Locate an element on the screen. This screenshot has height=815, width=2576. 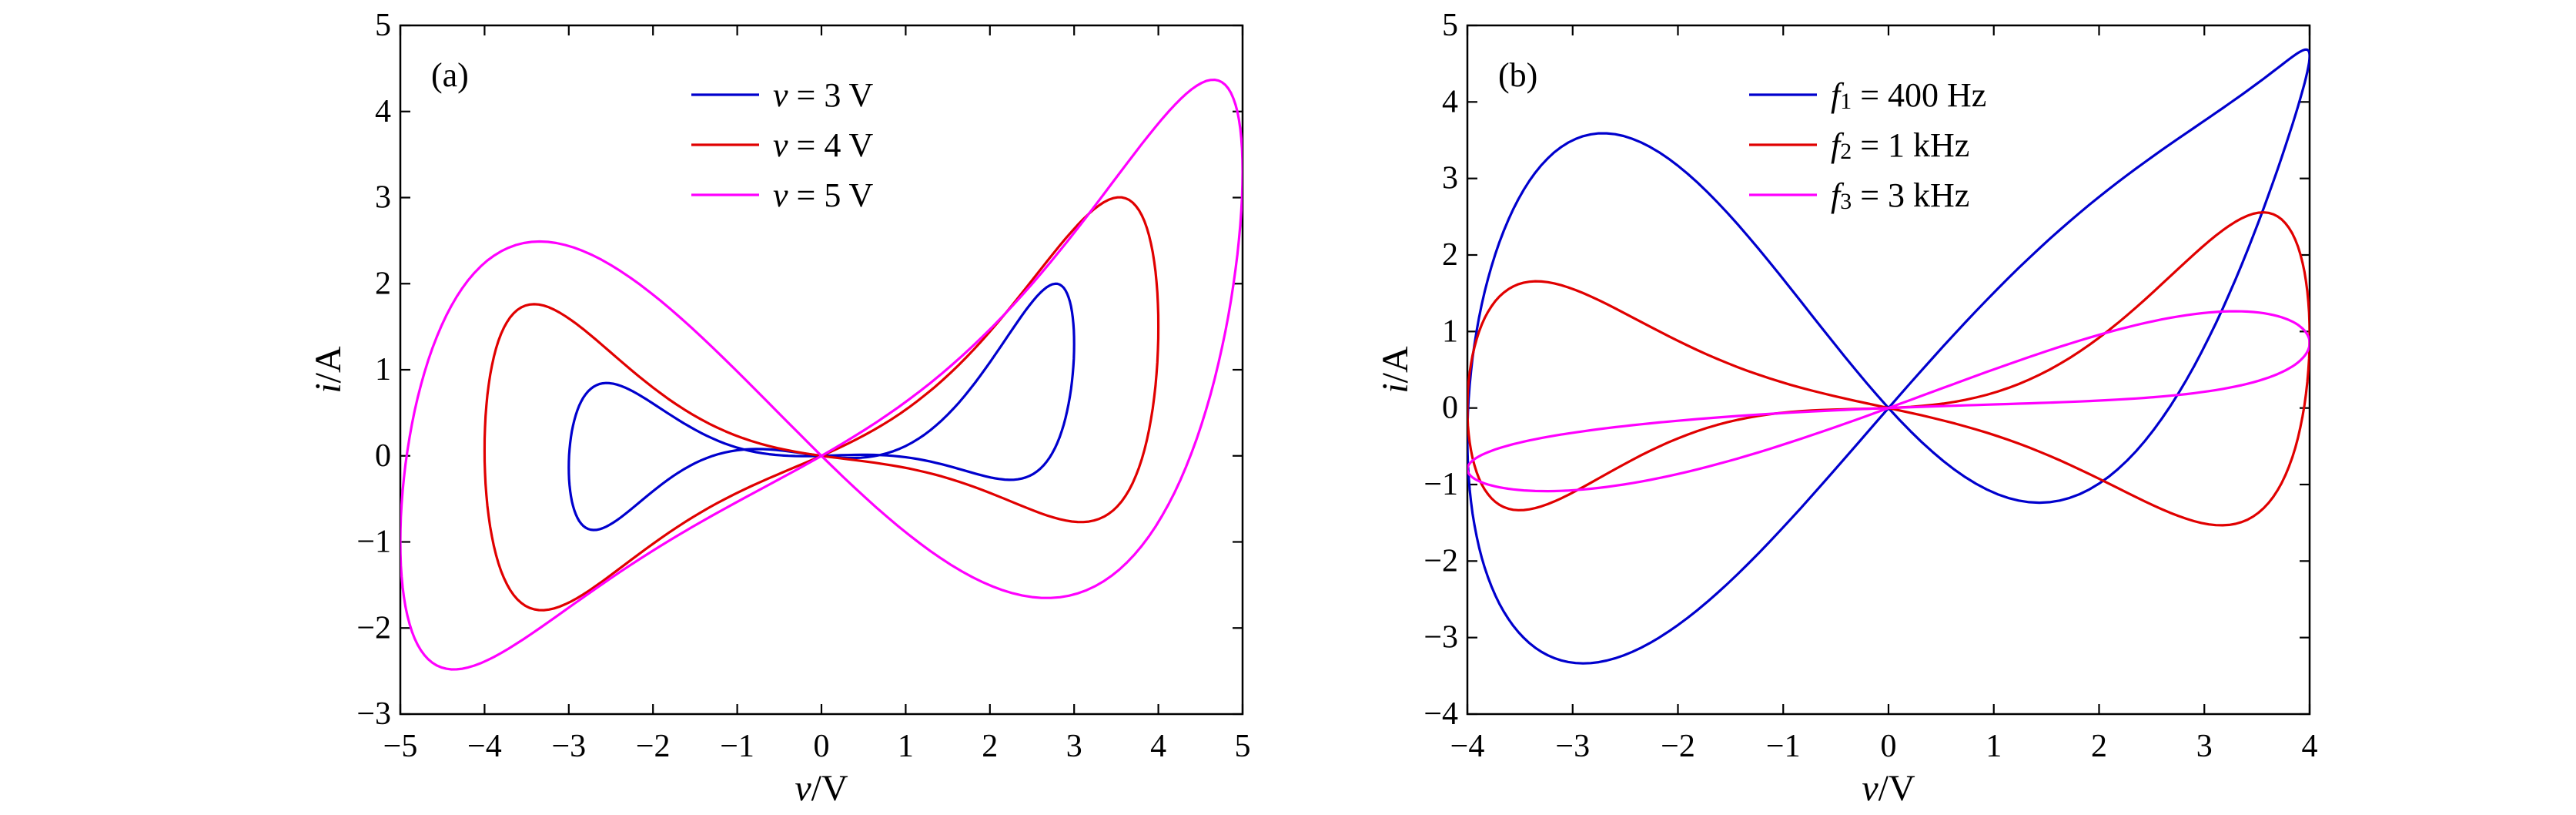
curve-f2-1-khz is located at coordinates (1889, 369).